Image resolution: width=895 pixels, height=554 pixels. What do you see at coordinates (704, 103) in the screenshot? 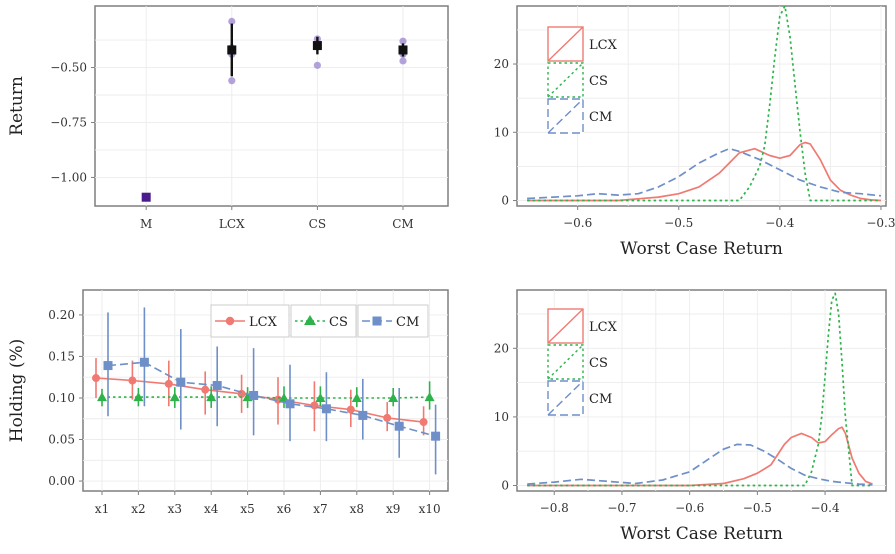
I see `density-line-cs` at bounding box center [704, 103].